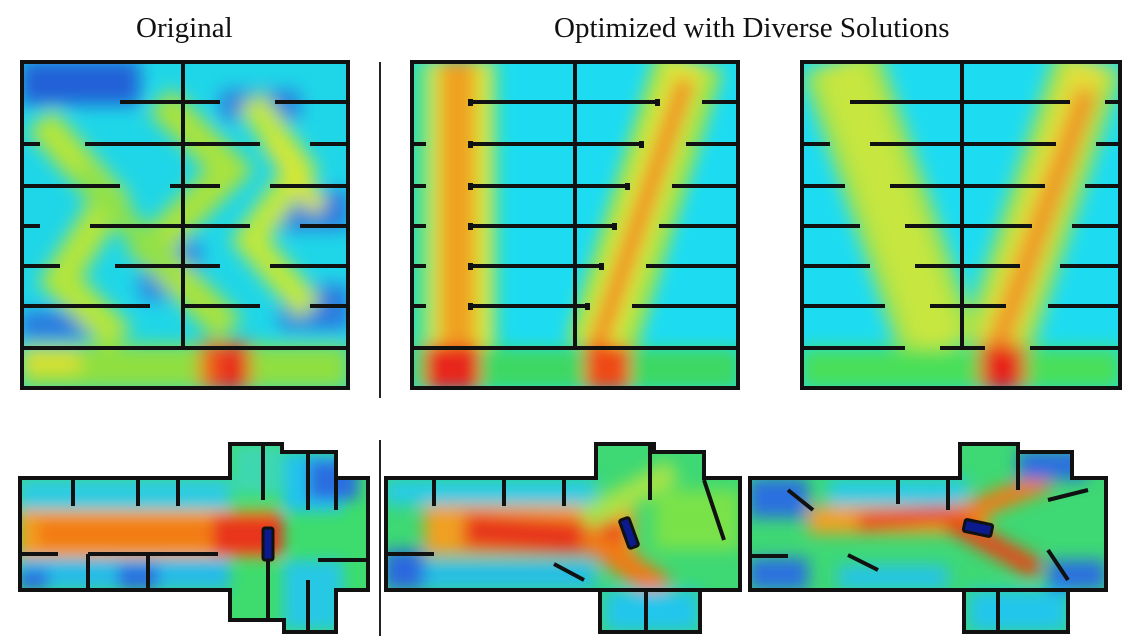  What do you see at coordinates (195, 540) in the screenshot?
I see `heatmap-original-plan` at bounding box center [195, 540].